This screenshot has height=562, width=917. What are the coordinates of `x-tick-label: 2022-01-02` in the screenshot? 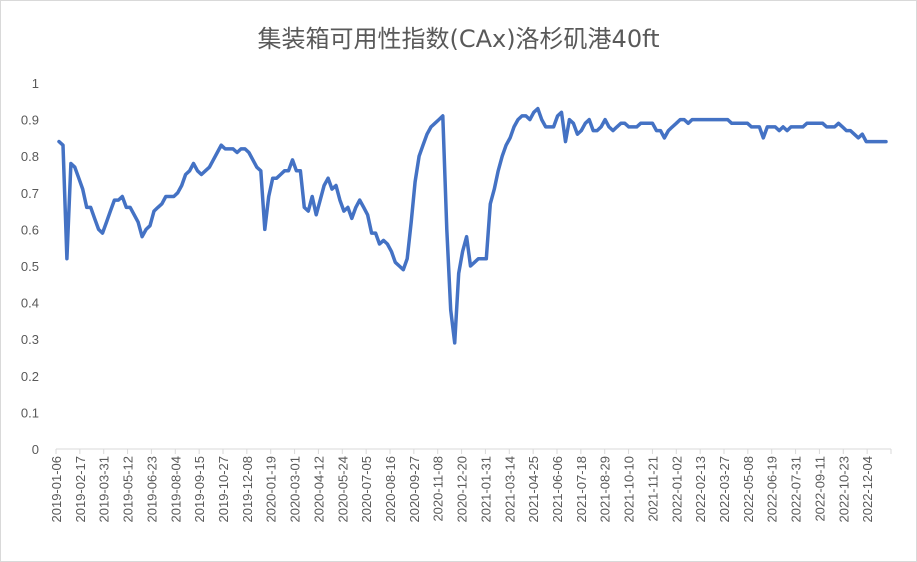 It's located at (676, 489).